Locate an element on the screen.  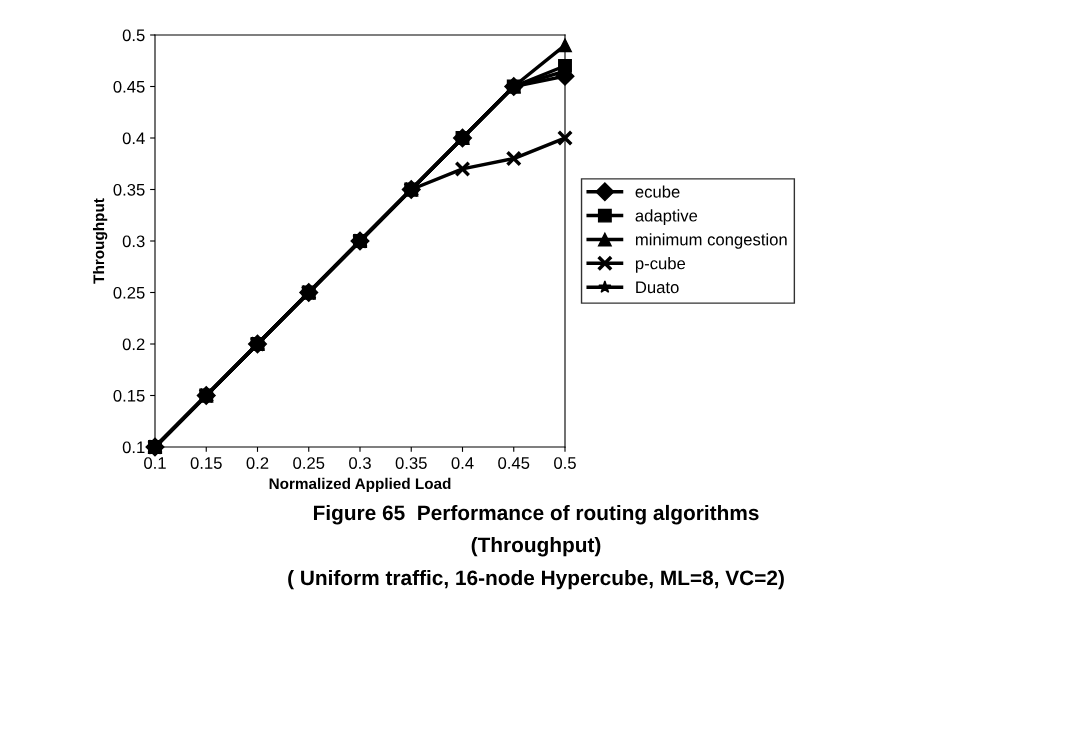
legend-label: Duato is located at coordinates (657, 287).